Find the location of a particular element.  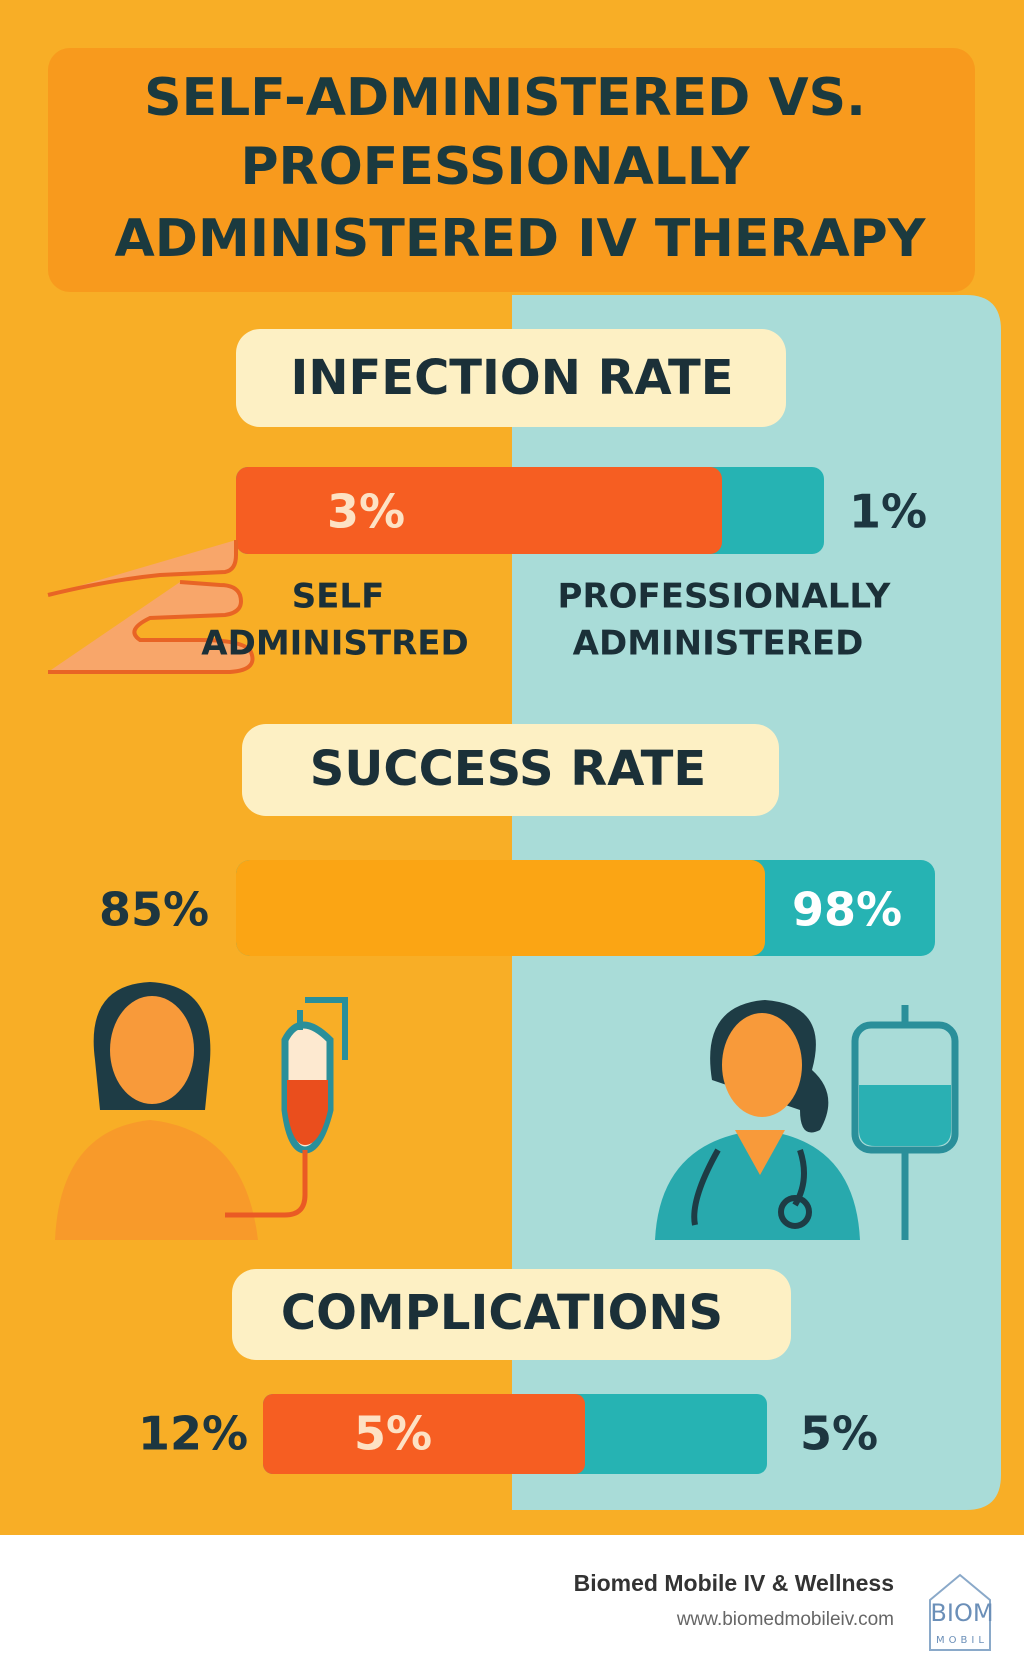

value-label: 12% is located at coordinates (193, 1434).